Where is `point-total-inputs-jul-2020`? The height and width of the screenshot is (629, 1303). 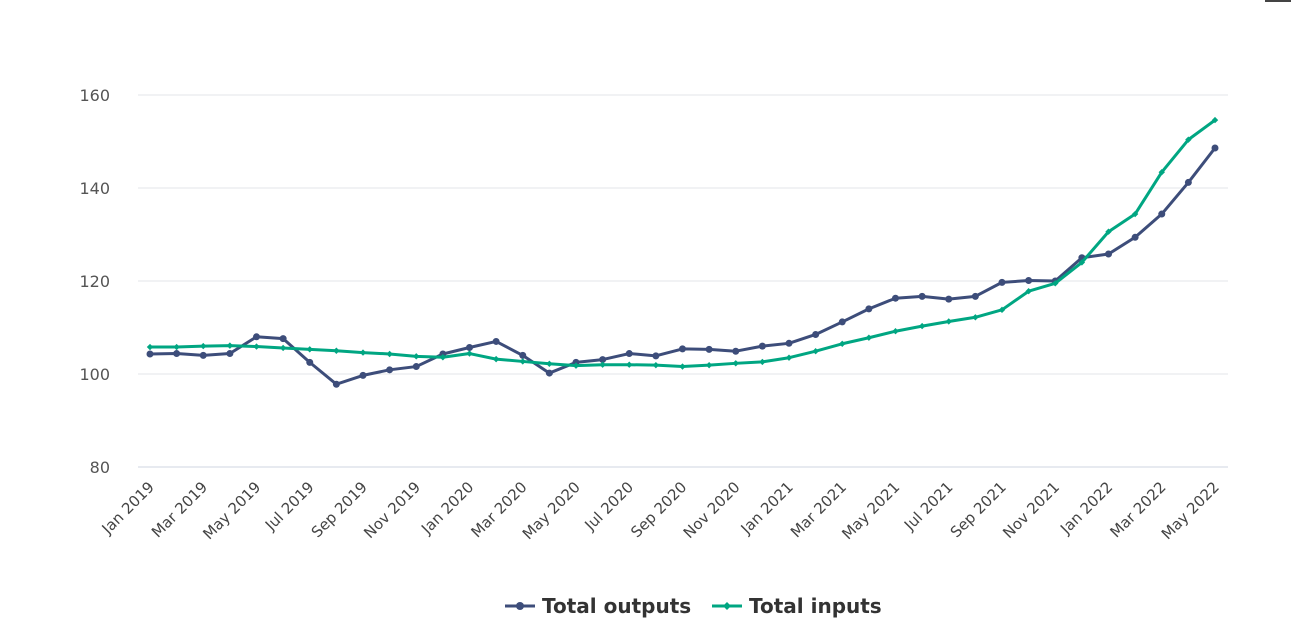 point-total-inputs-jul-2020 is located at coordinates (629, 364).